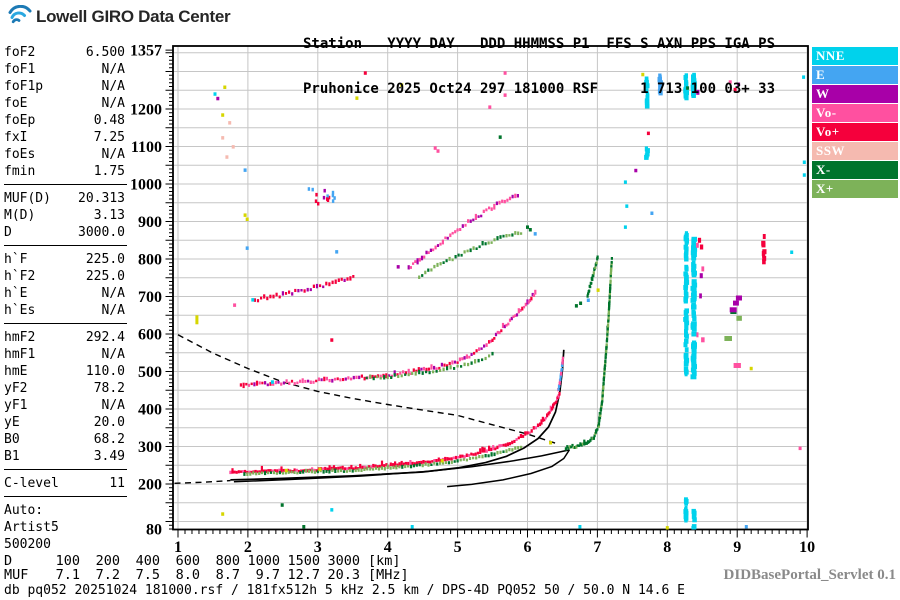 This screenshot has height=600, width=900. What do you see at coordinates (24, 86) in the screenshot?
I see `param-label: foF1p` at bounding box center [24, 86].